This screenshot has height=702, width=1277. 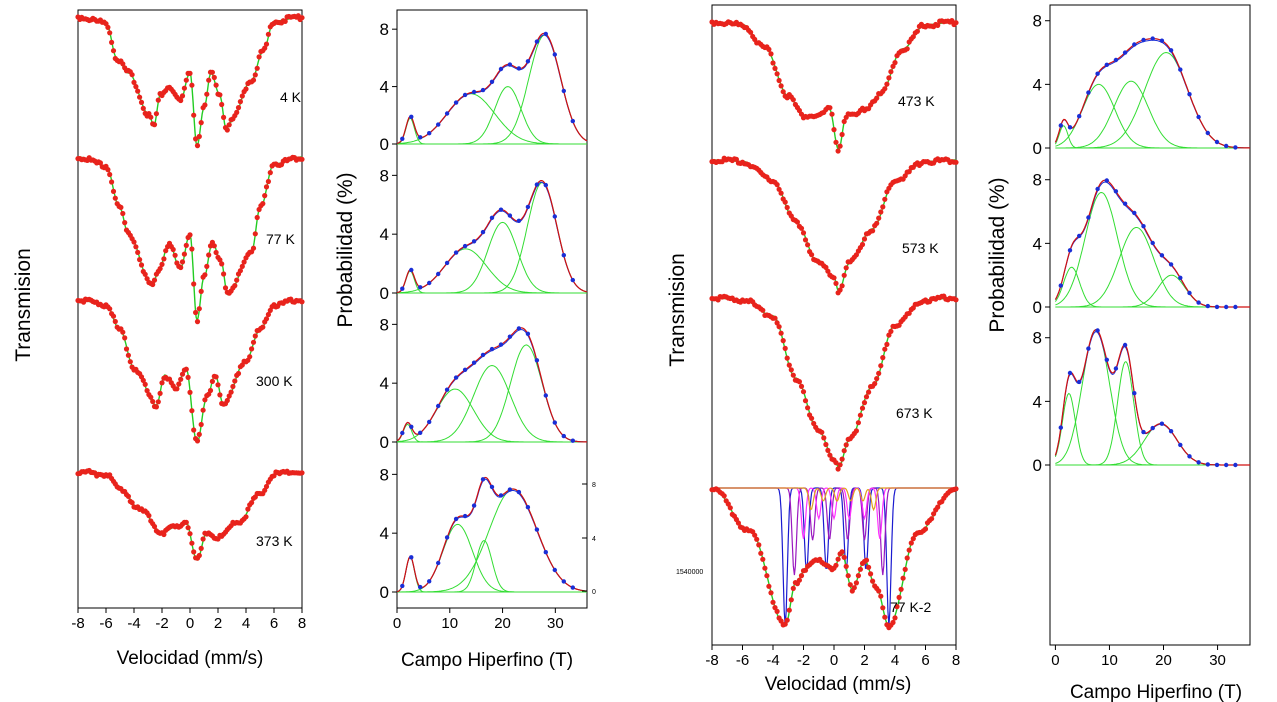 What do you see at coordinates (246, 623) in the screenshot?
I see `left-spectra-x-tick-label: 4` at bounding box center [246, 623].